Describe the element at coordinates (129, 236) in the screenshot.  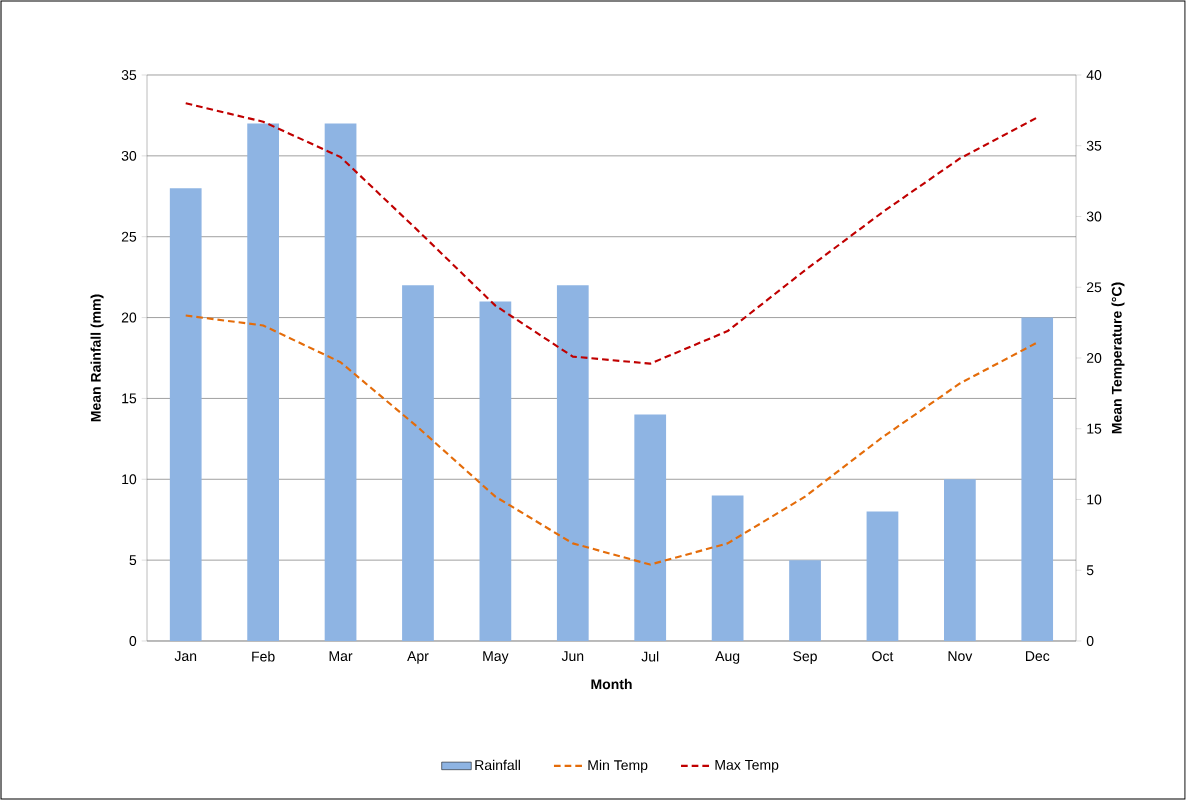
I see `y-tick-label: 25` at that location.